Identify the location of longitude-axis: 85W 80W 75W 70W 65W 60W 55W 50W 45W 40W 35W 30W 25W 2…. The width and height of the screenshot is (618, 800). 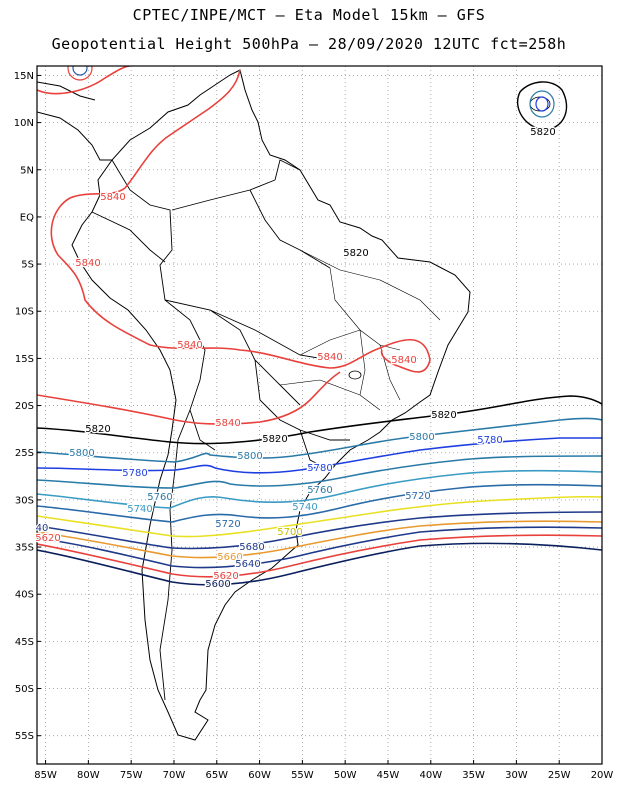
(323, 770).